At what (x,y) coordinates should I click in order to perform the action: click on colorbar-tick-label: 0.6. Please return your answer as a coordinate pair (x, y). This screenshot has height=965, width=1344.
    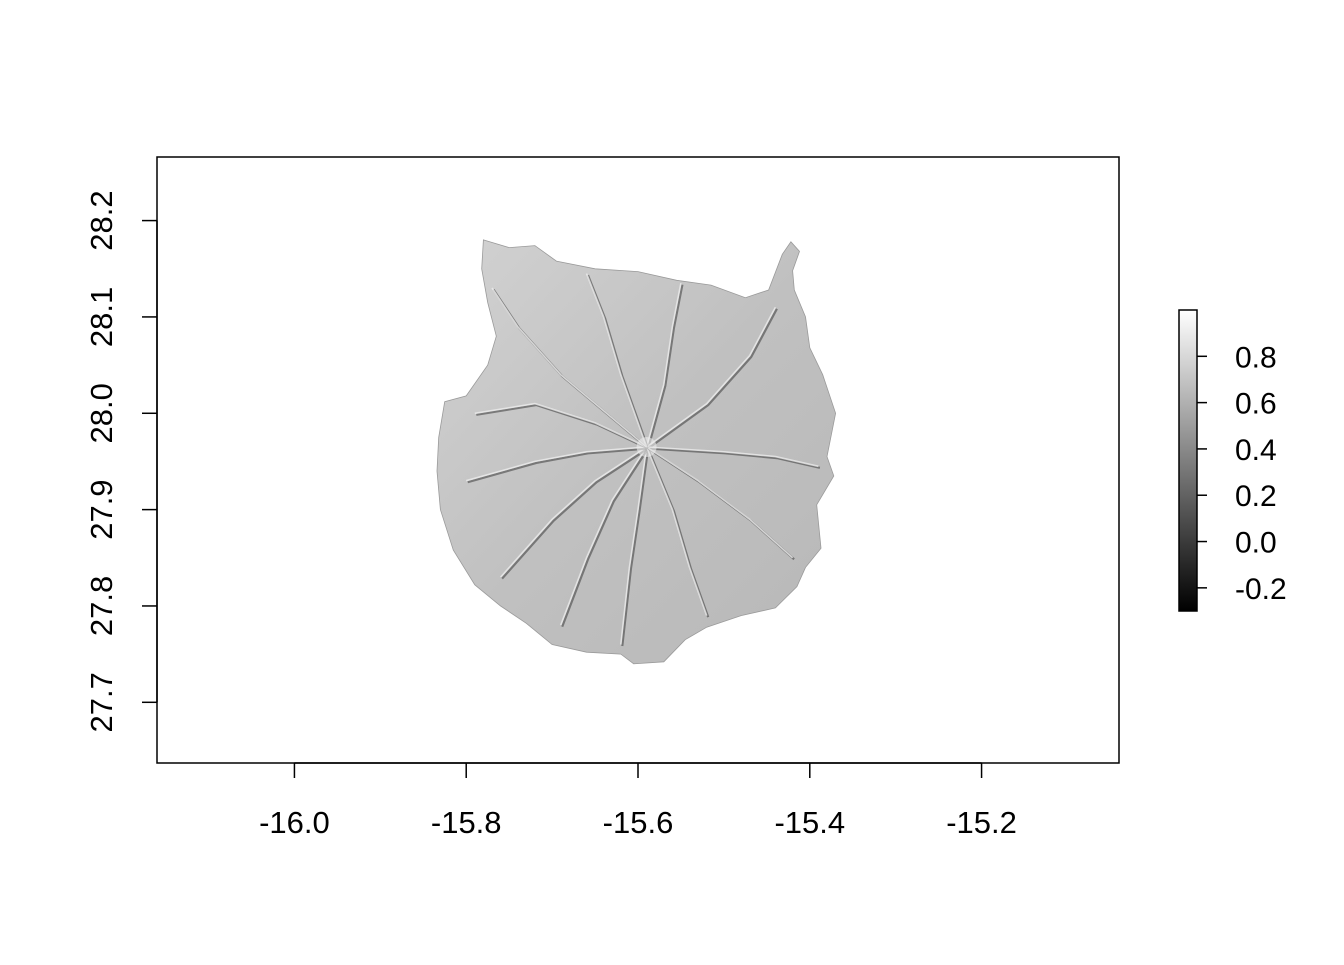
    Looking at the image, I should click on (1256, 404).